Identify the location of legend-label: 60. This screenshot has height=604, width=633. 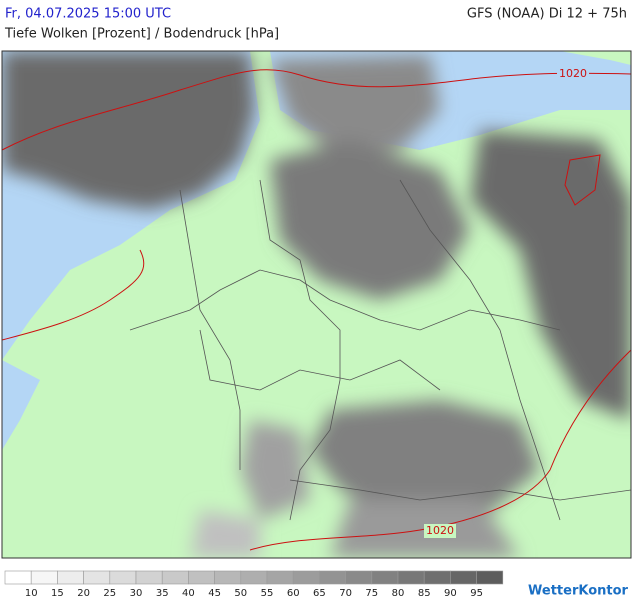
(293, 593).